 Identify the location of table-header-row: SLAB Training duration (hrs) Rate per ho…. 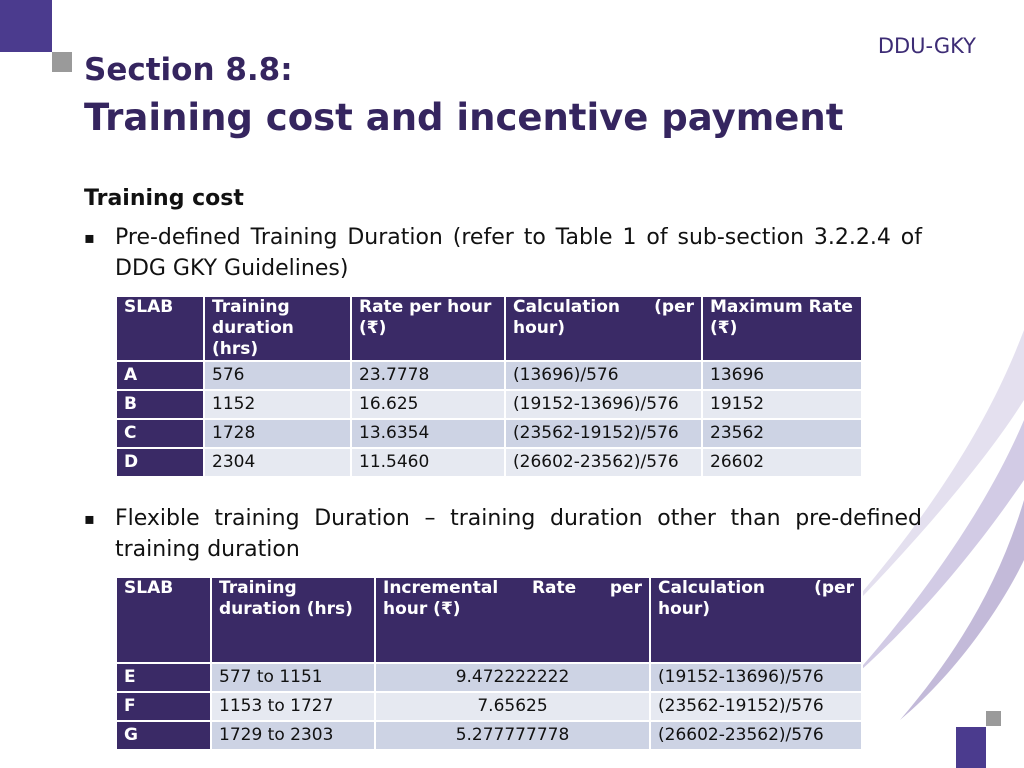
(489, 328).